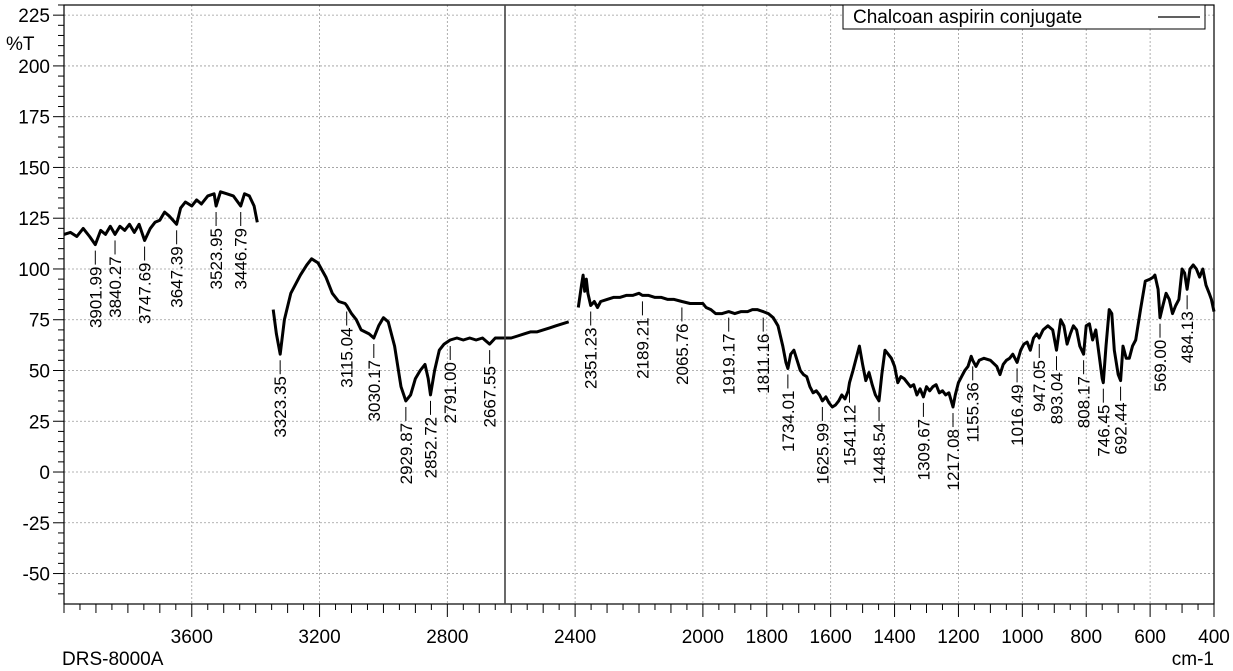 This screenshot has height=671, width=1233. What do you see at coordinates (1017, 414) in the screenshot?
I see `peak-label: 1016.49` at bounding box center [1017, 414].